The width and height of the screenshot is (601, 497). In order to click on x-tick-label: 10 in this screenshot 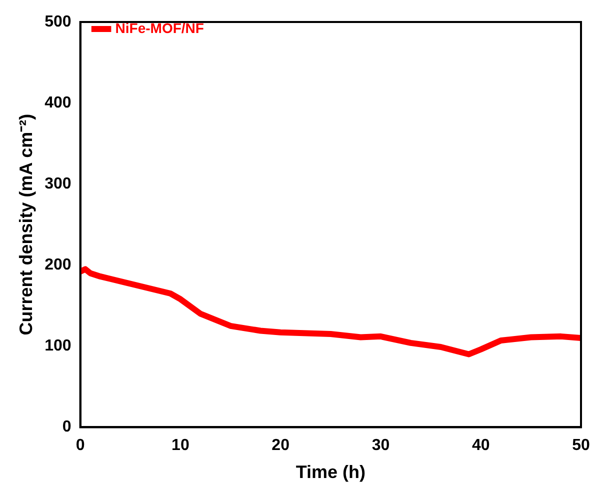, I will do `click(181, 445)`.